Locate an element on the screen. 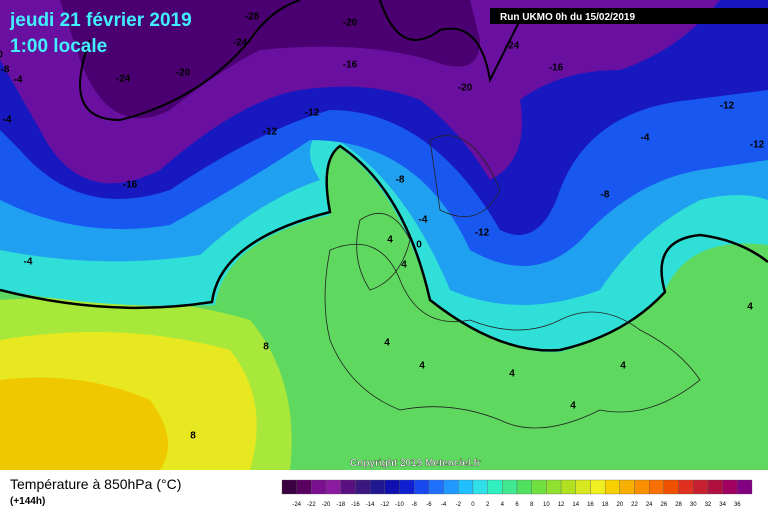 The width and height of the screenshot is (768, 512). scale-tick-label: 30 is located at coordinates (693, 505).